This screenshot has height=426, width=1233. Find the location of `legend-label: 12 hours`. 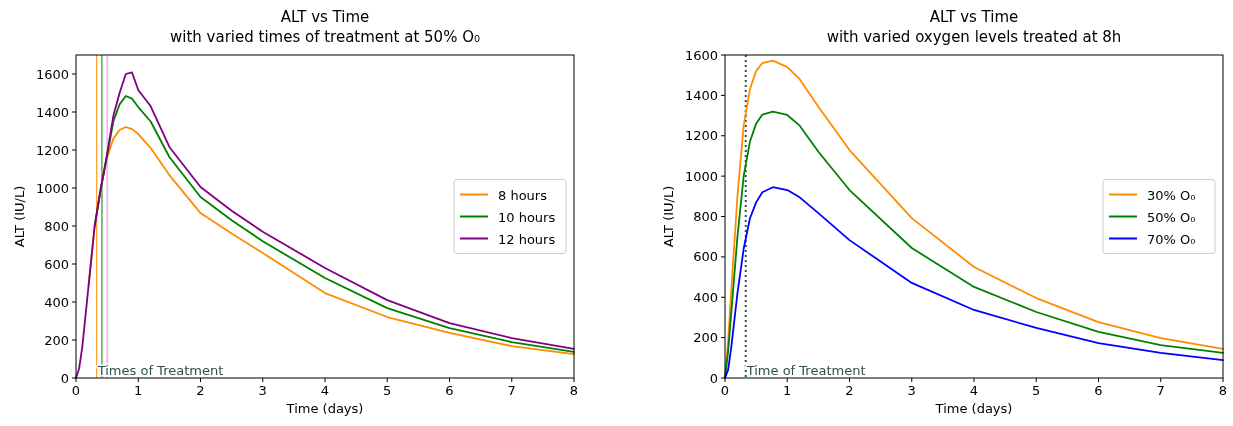

legend-label: 12 hours is located at coordinates (527, 239).